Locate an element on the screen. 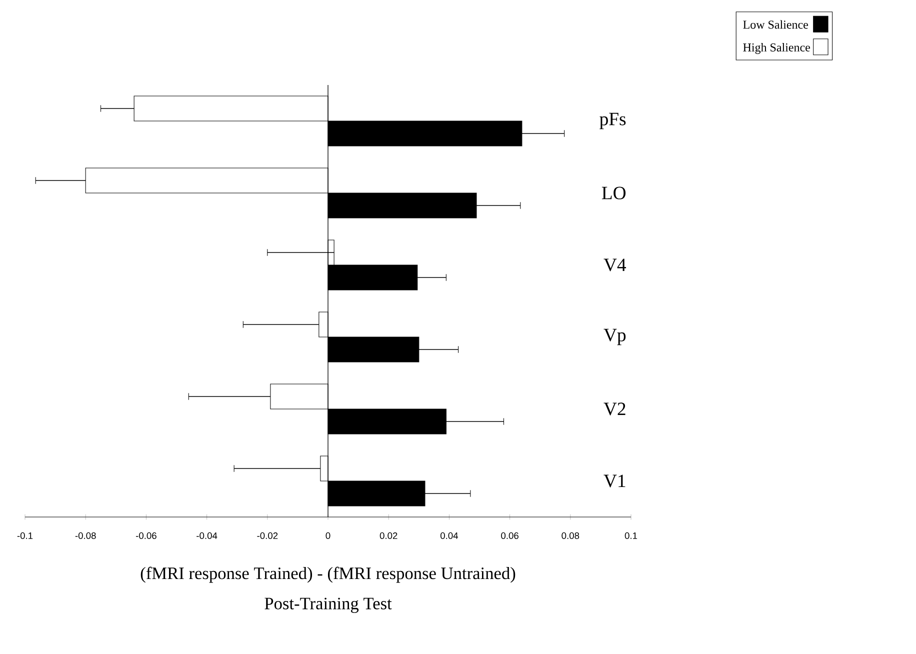 Image resolution: width=916 pixels, height=654 pixels. x-tick-label: 0.08 is located at coordinates (571, 535).